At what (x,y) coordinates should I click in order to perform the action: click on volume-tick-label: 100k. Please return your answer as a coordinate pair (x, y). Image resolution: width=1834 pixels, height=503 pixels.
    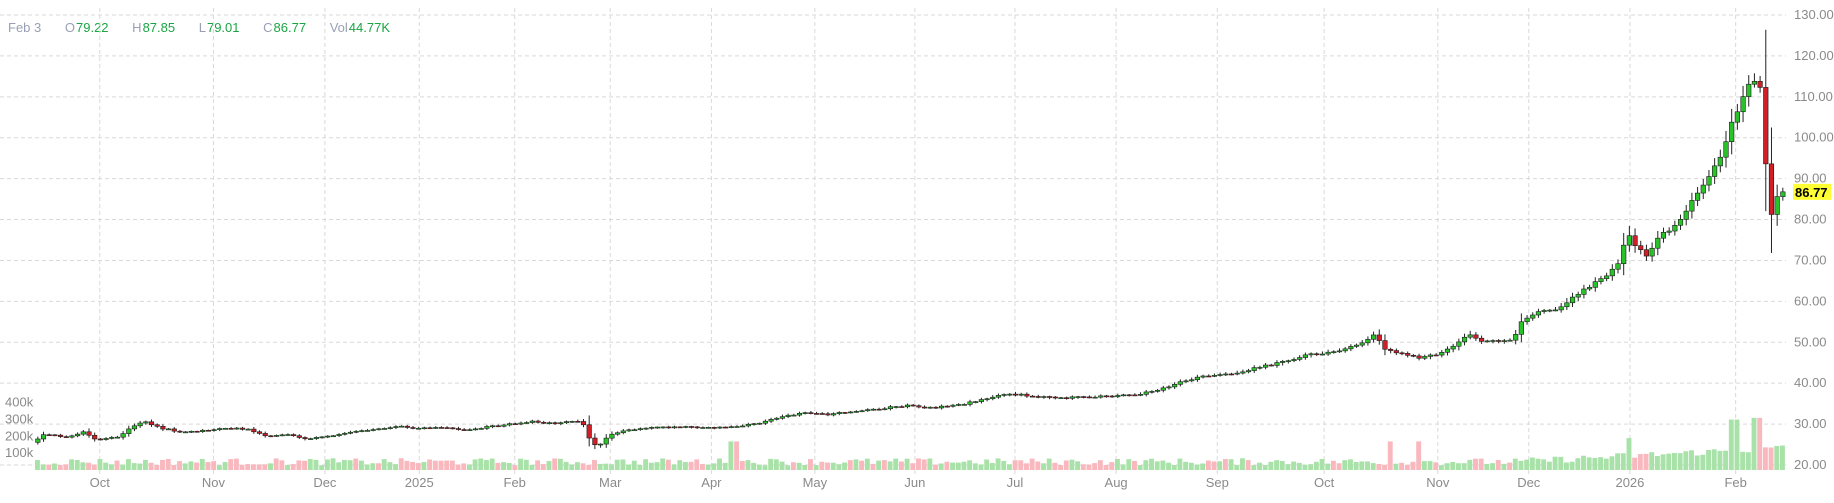
    Looking at the image, I should click on (19, 452).